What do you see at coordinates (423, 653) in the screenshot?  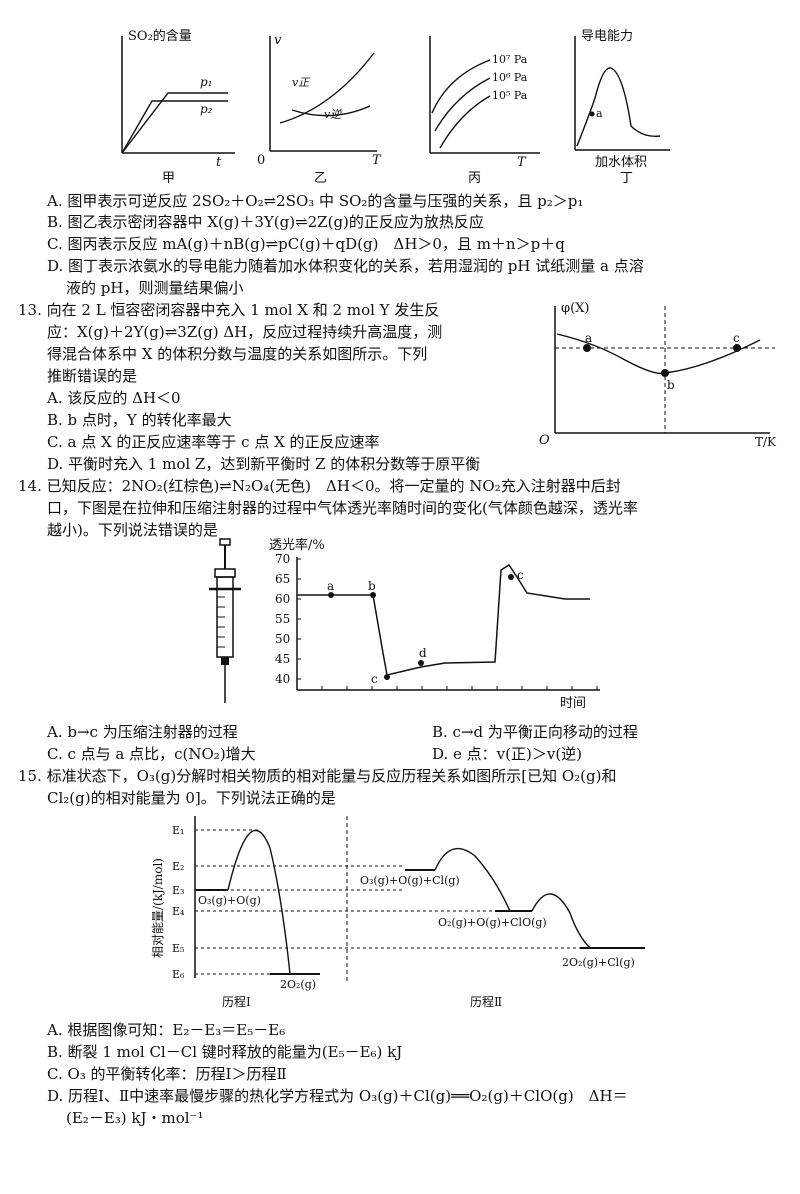 I see `q14-point-d: d` at bounding box center [423, 653].